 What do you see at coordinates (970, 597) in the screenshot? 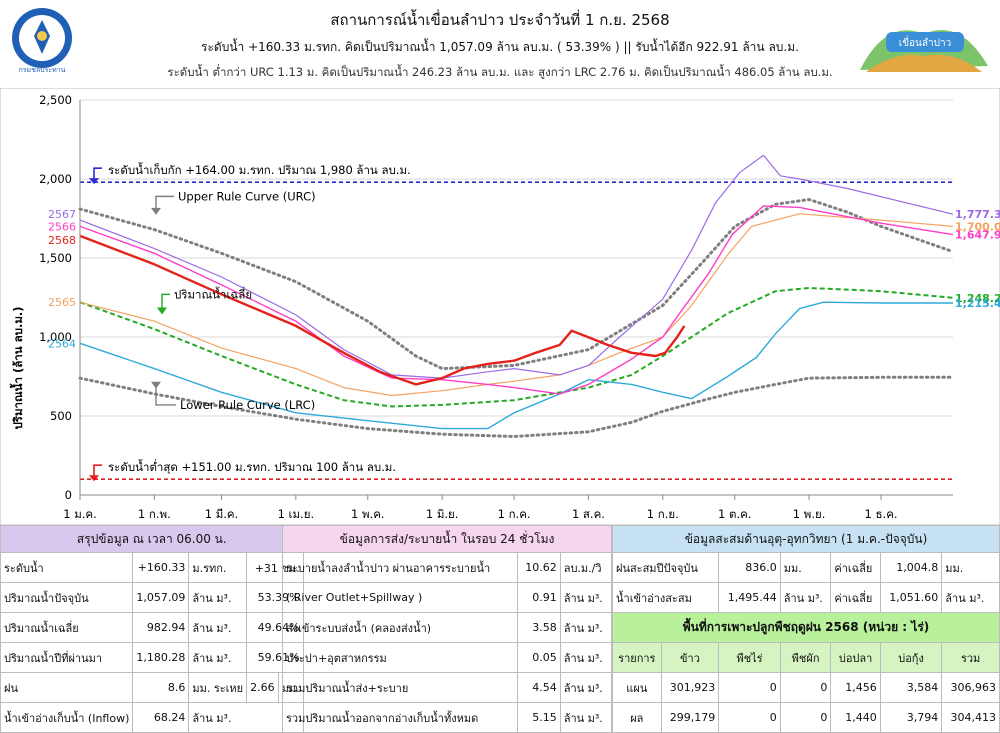
I see `avg-unit: ล้าน ม³.` at bounding box center [970, 597].